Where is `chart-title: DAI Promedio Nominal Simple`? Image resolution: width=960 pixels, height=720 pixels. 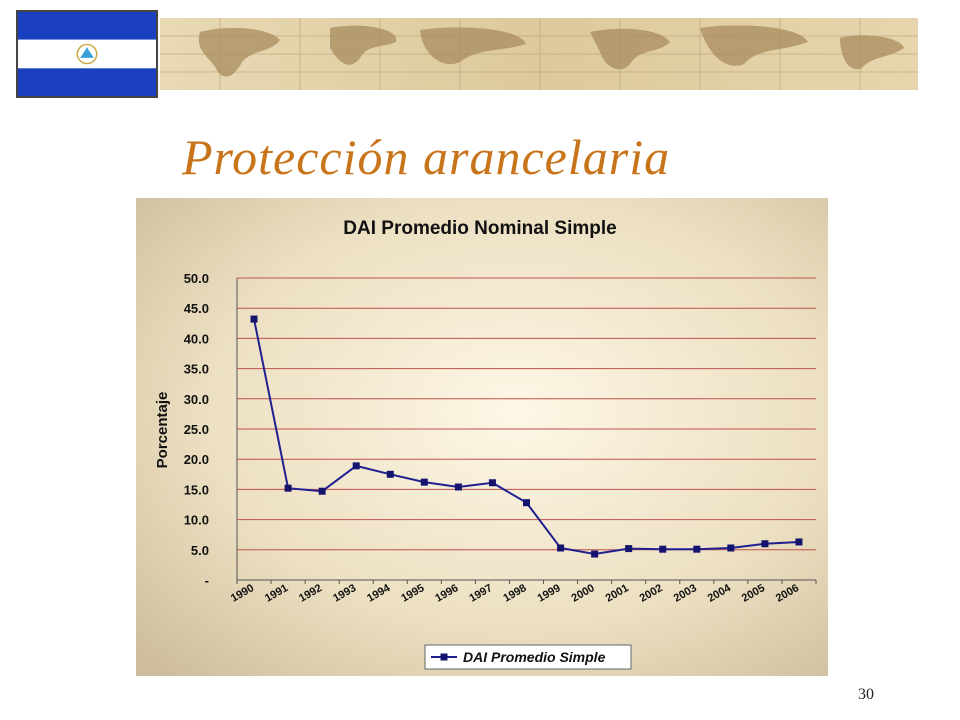 chart-title: DAI Promedio Nominal Simple is located at coordinates (479, 228).